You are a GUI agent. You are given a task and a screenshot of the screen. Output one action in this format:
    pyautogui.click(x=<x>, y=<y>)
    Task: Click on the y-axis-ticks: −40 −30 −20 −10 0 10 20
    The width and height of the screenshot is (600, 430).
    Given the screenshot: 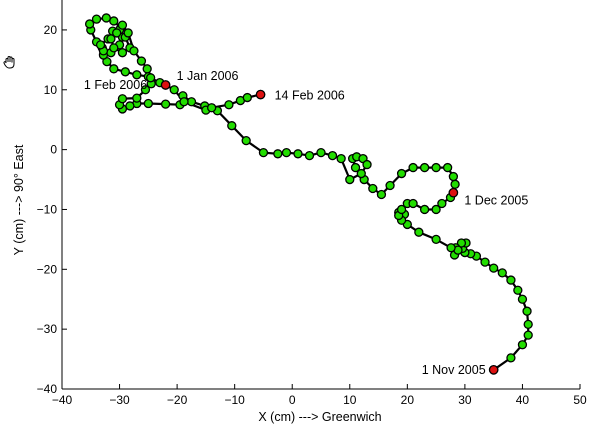 What is the action you would take?
    pyautogui.click(x=52, y=209)
    